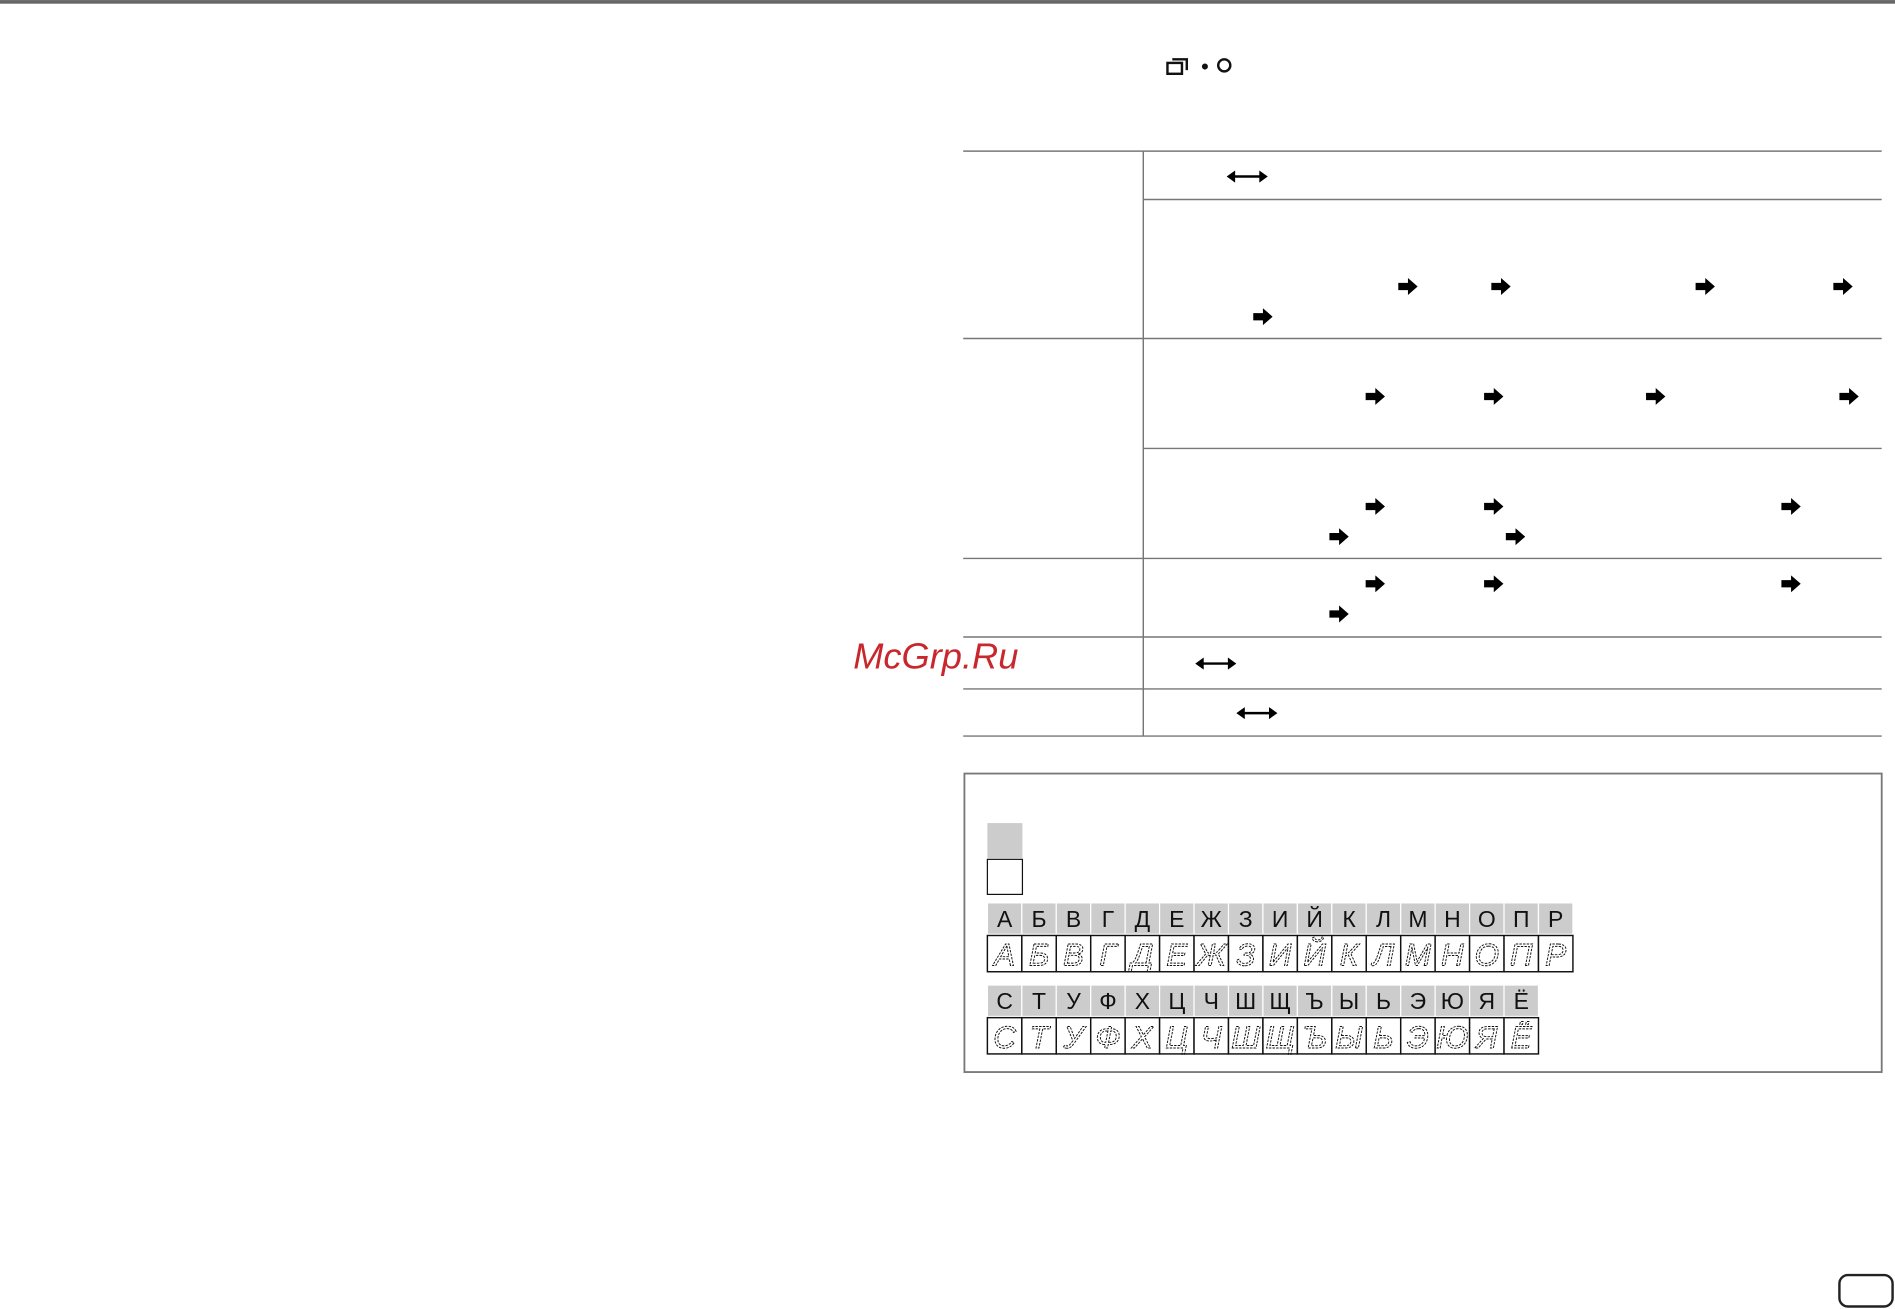 The height and width of the screenshot is (1309, 1895). I want to click on char-label: М, so click(1417, 919).